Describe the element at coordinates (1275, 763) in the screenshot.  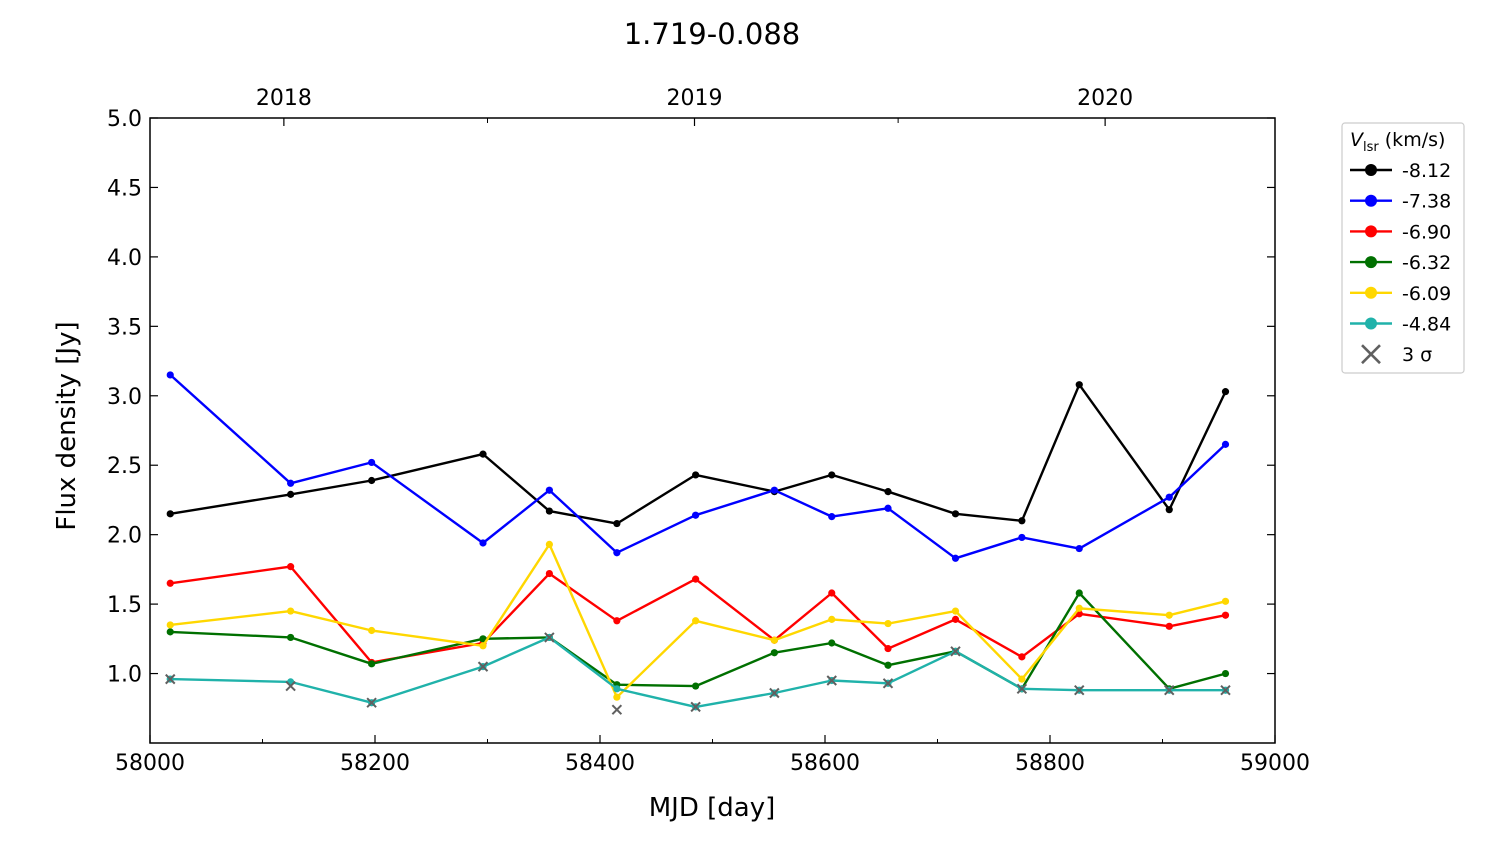
I see `x-tick-label: 59000` at that location.